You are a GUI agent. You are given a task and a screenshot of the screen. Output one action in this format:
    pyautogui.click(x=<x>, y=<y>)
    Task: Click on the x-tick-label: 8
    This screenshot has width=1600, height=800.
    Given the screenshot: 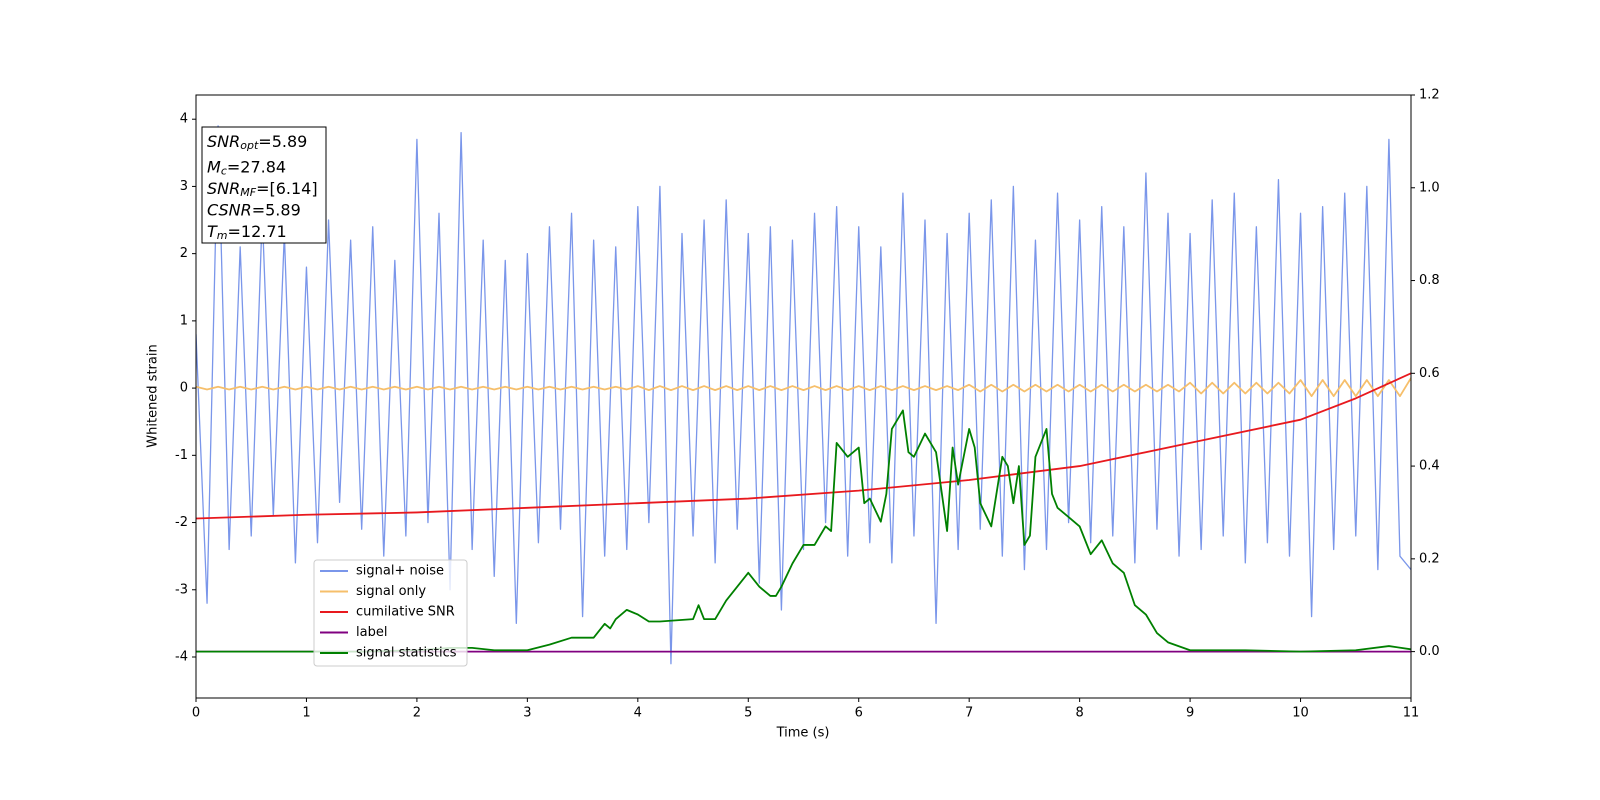 What is the action you would take?
    pyautogui.click(x=1079, y=713)
    